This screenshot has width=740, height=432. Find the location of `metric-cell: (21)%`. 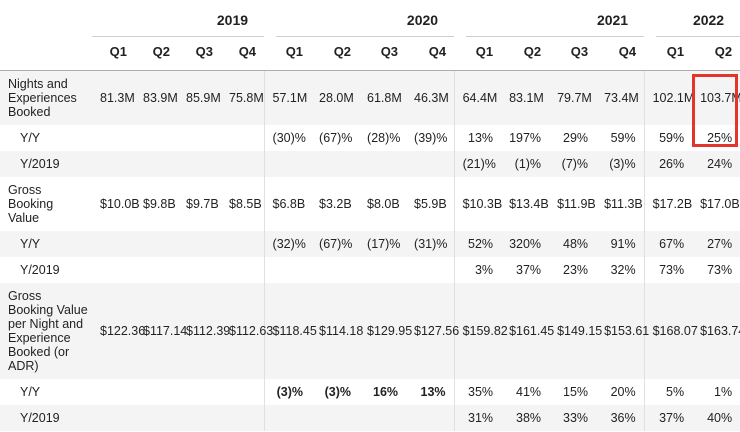

metric-cell: (21)% is located at coordinates (477, 164).